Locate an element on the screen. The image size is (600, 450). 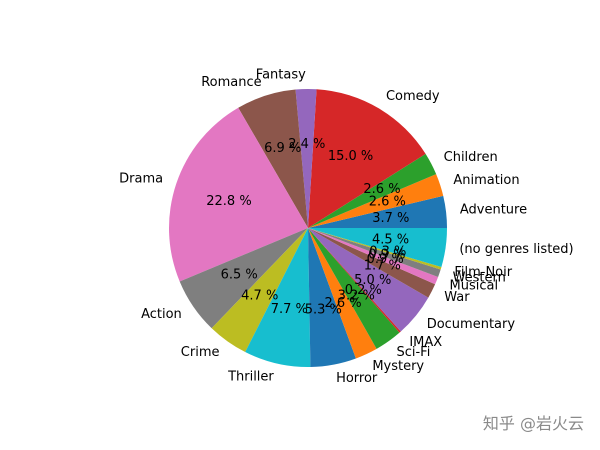
pie-slice-fantasy is located at coordinates (306, 159).